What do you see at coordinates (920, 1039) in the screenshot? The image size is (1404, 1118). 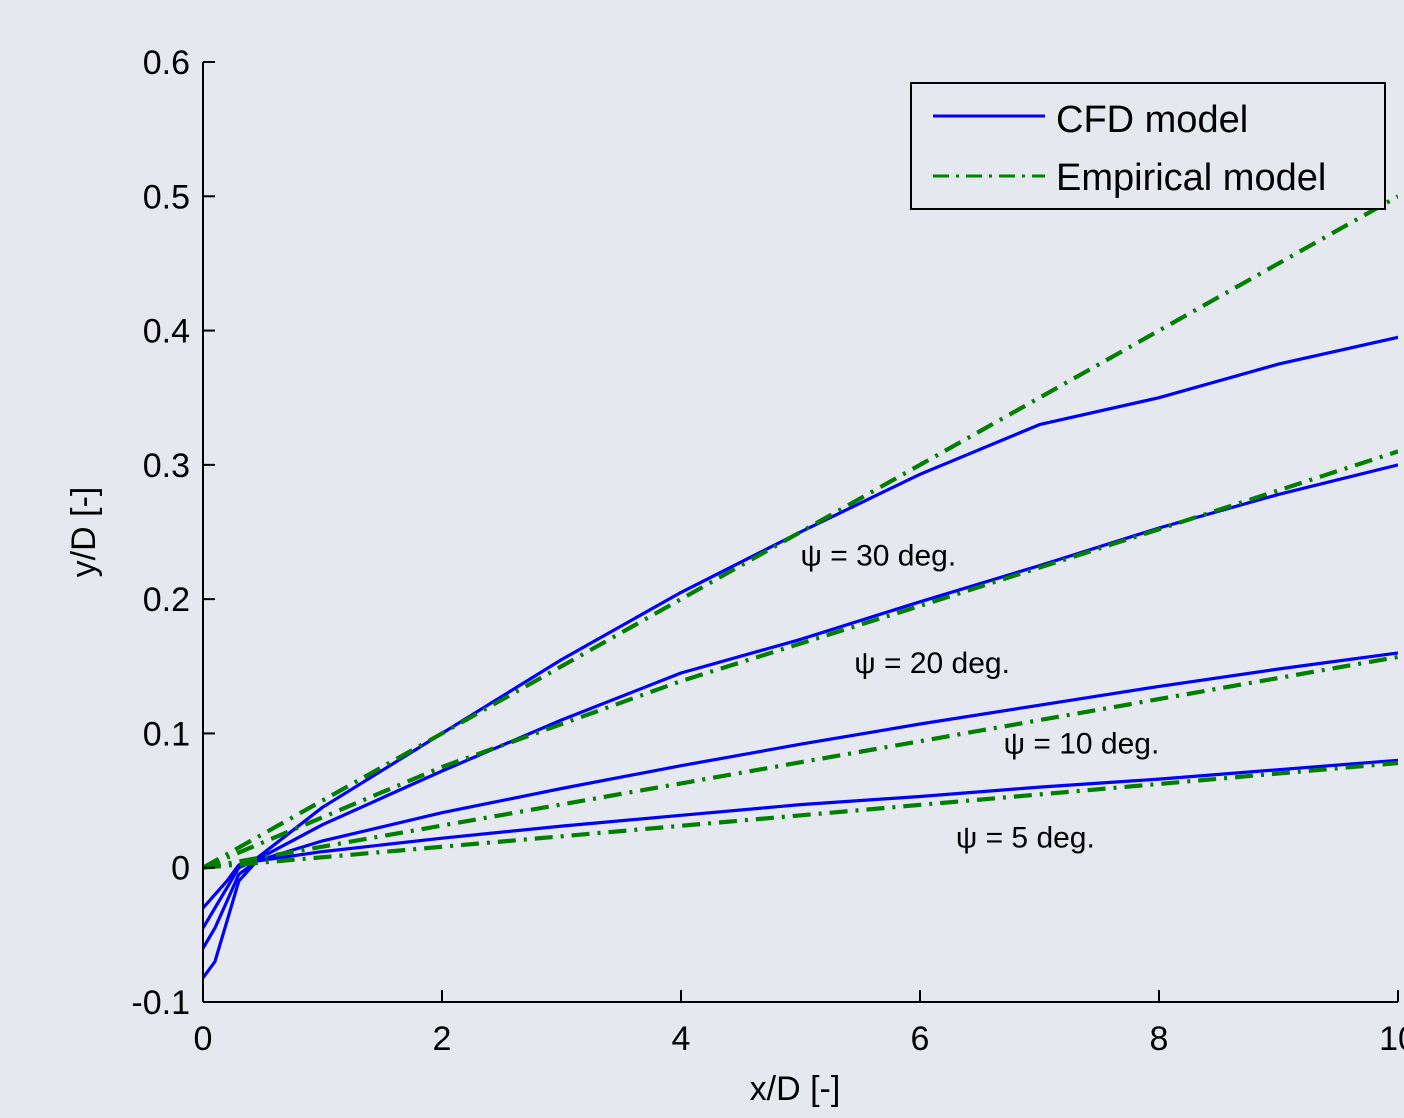 I see `x-tick-label: 6` at bounding box center [920, 1039].